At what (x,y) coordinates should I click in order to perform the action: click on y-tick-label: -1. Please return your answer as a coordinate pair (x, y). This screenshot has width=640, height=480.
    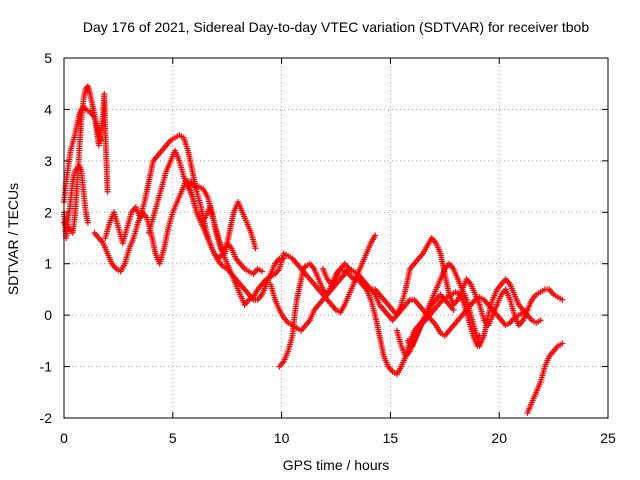
    Looking at the image, I should click on (46, 367).